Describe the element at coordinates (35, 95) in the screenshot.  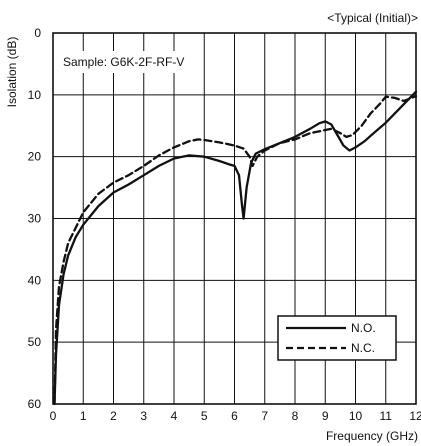
I see `y-tick-label: 10` at that location.